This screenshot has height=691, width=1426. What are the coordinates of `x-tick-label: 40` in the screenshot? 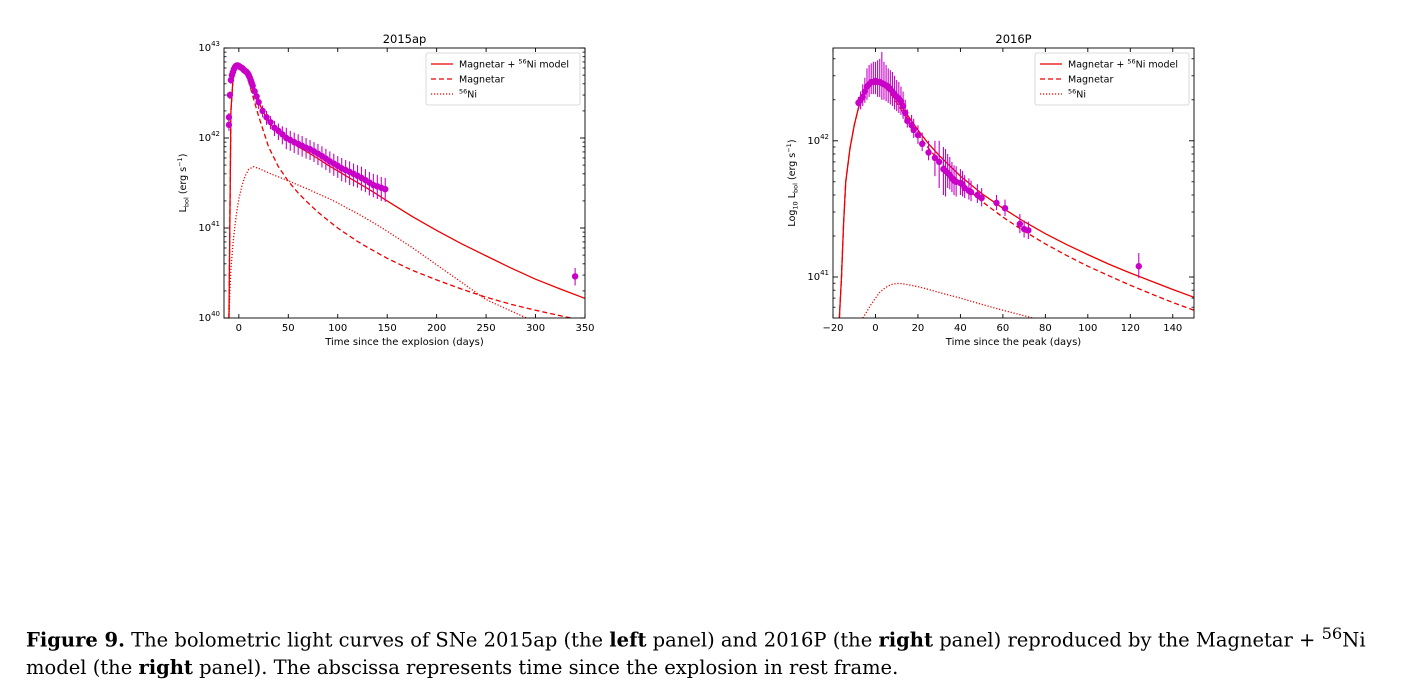 It's located at (960, 328).